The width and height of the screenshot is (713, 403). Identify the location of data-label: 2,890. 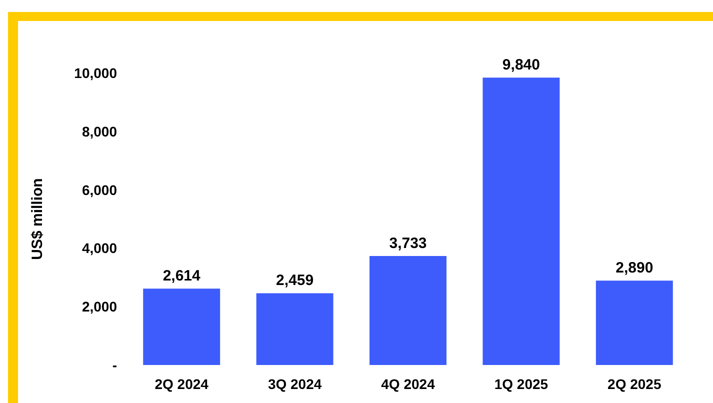
(635, 268).